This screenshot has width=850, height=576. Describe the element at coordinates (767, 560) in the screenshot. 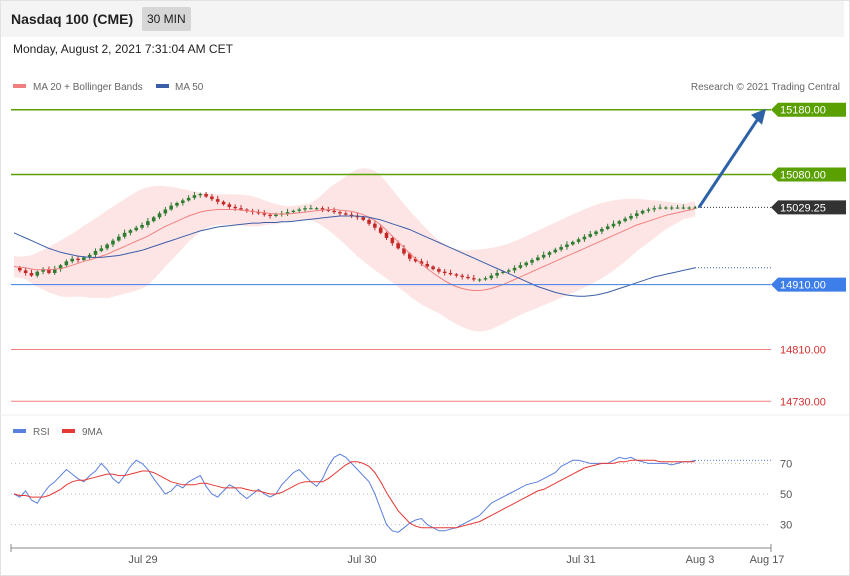

I see `x-tick-label: Aug 17` at that location.